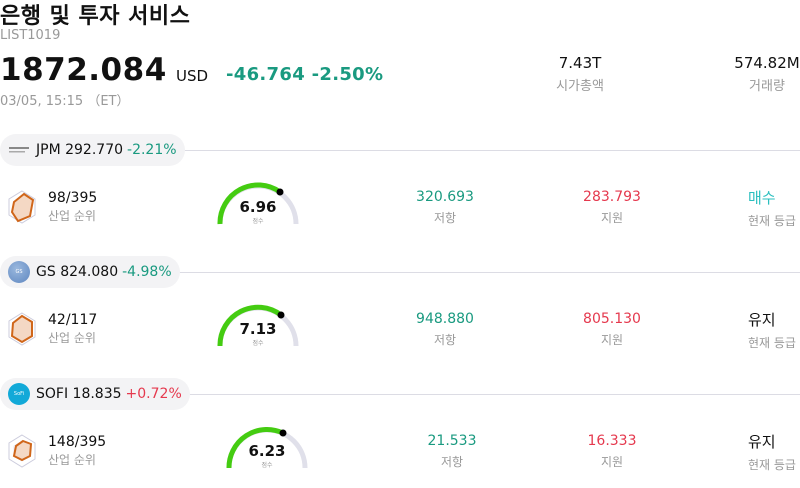  I want to click on support-level: 283.793 지원, so click(612, 207).